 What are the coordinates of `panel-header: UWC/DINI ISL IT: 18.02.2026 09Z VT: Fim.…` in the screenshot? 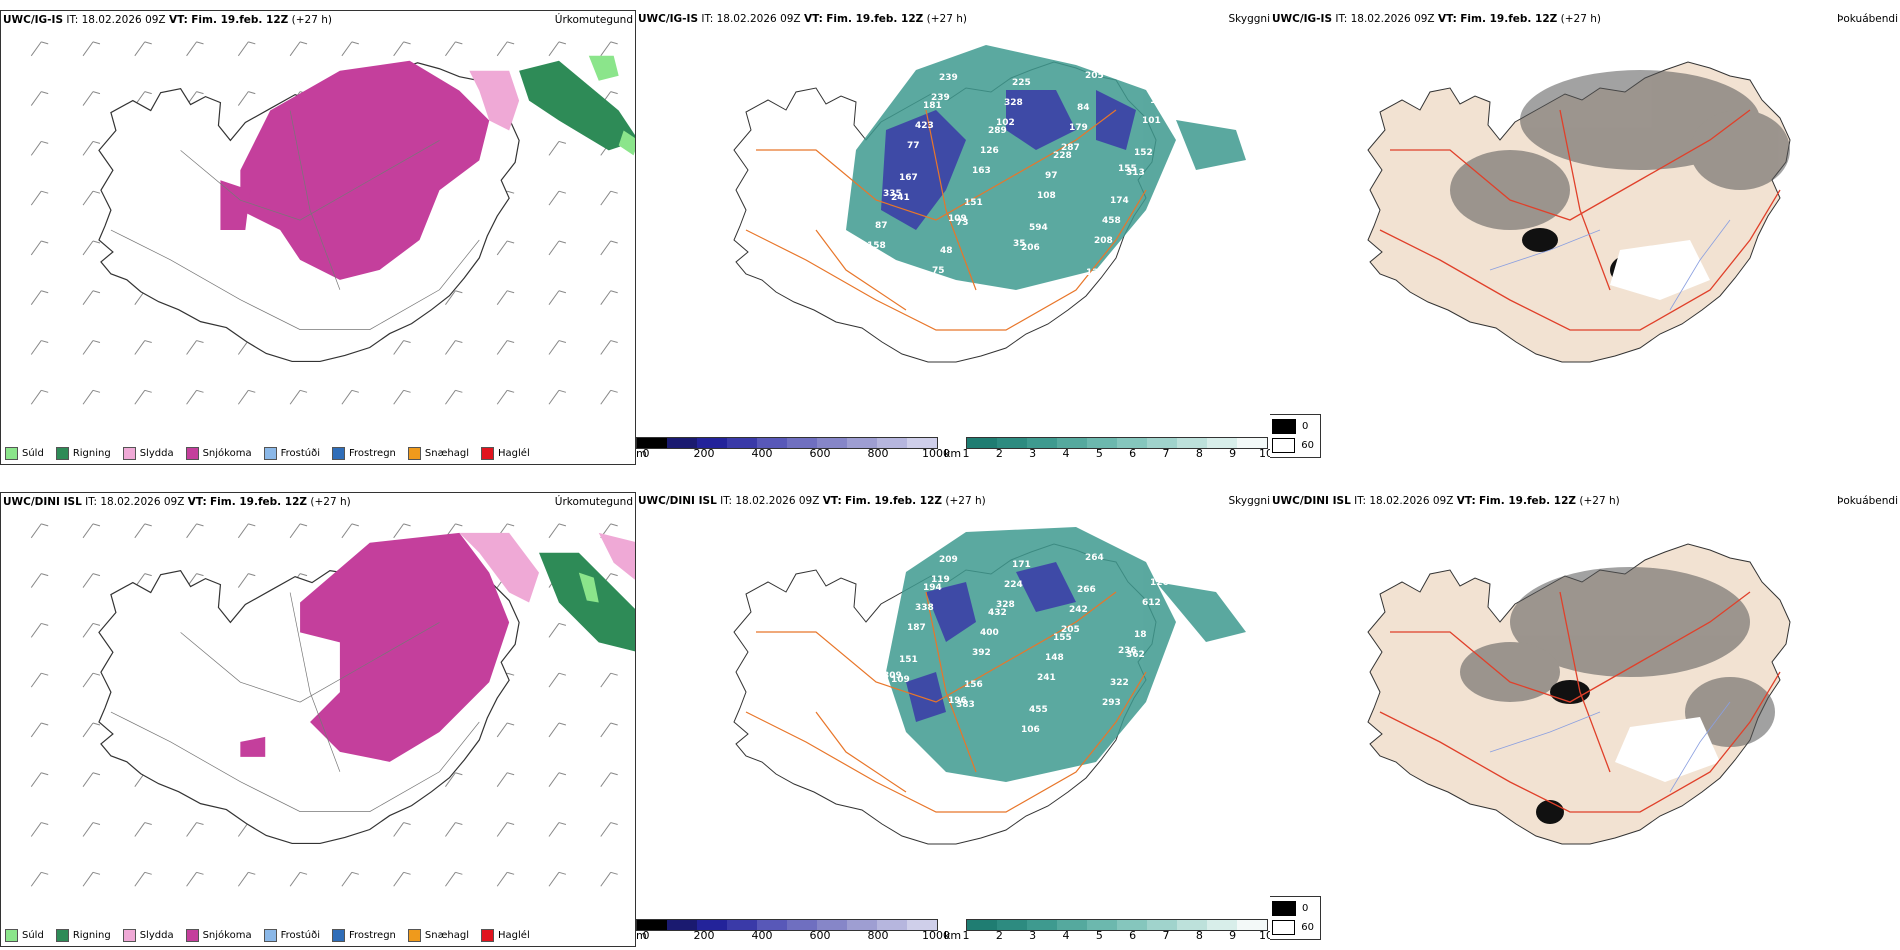 It's located at (1585, 501).